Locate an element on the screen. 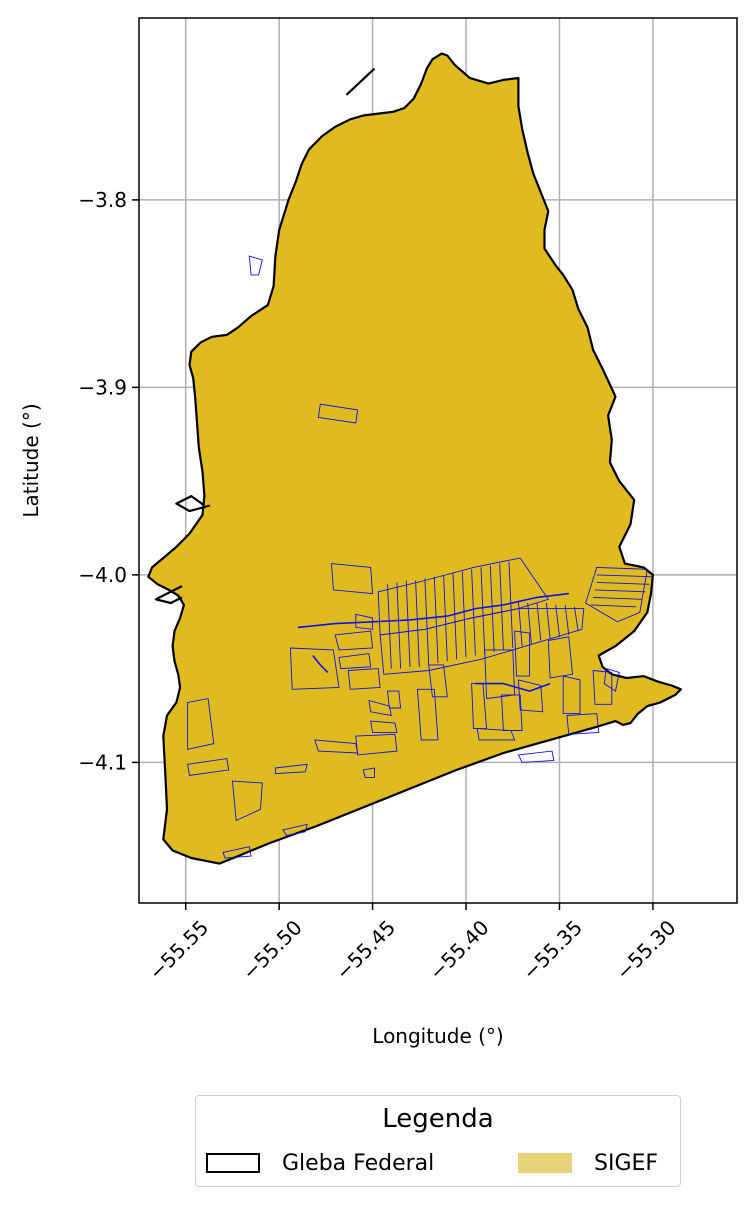 The width and height of the screenshot is (756, 1207). y-tick-label-1: −3.9 is located at coordinates (102, 387).